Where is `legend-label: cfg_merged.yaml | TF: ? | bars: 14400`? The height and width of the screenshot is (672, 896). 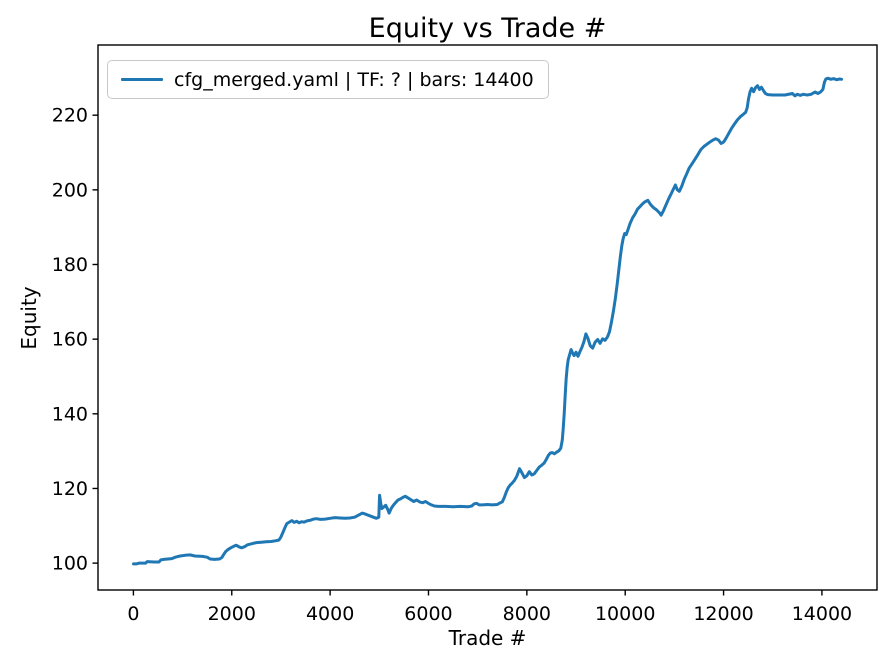
legend-label: cfg_merged.yaml | TF: ? | bars: 14400 is located at coordinates (354, 79).